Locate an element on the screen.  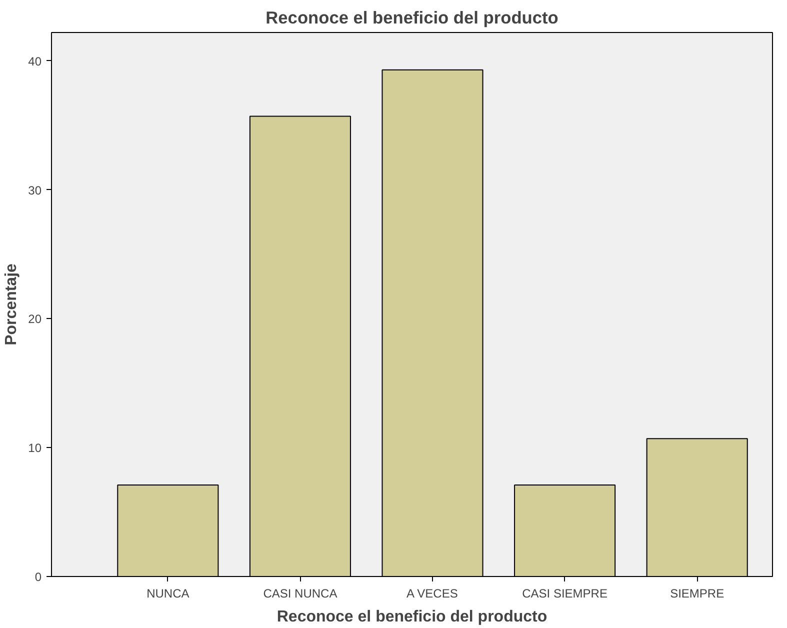
x-tick-label: CASI NUNCA is located at coordinates (300, 593).